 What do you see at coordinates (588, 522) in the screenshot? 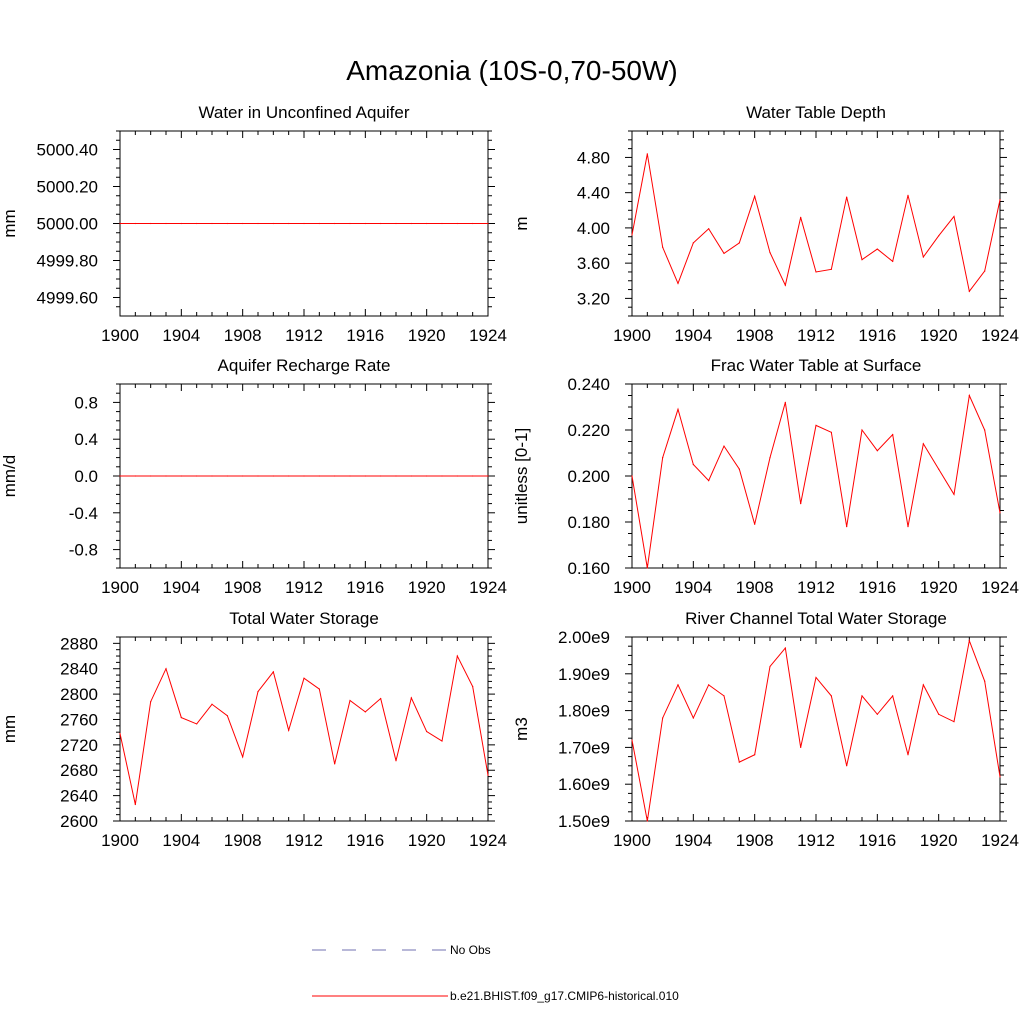
I see `y-tick-label: 0.180` at bounding box center [588, 522].